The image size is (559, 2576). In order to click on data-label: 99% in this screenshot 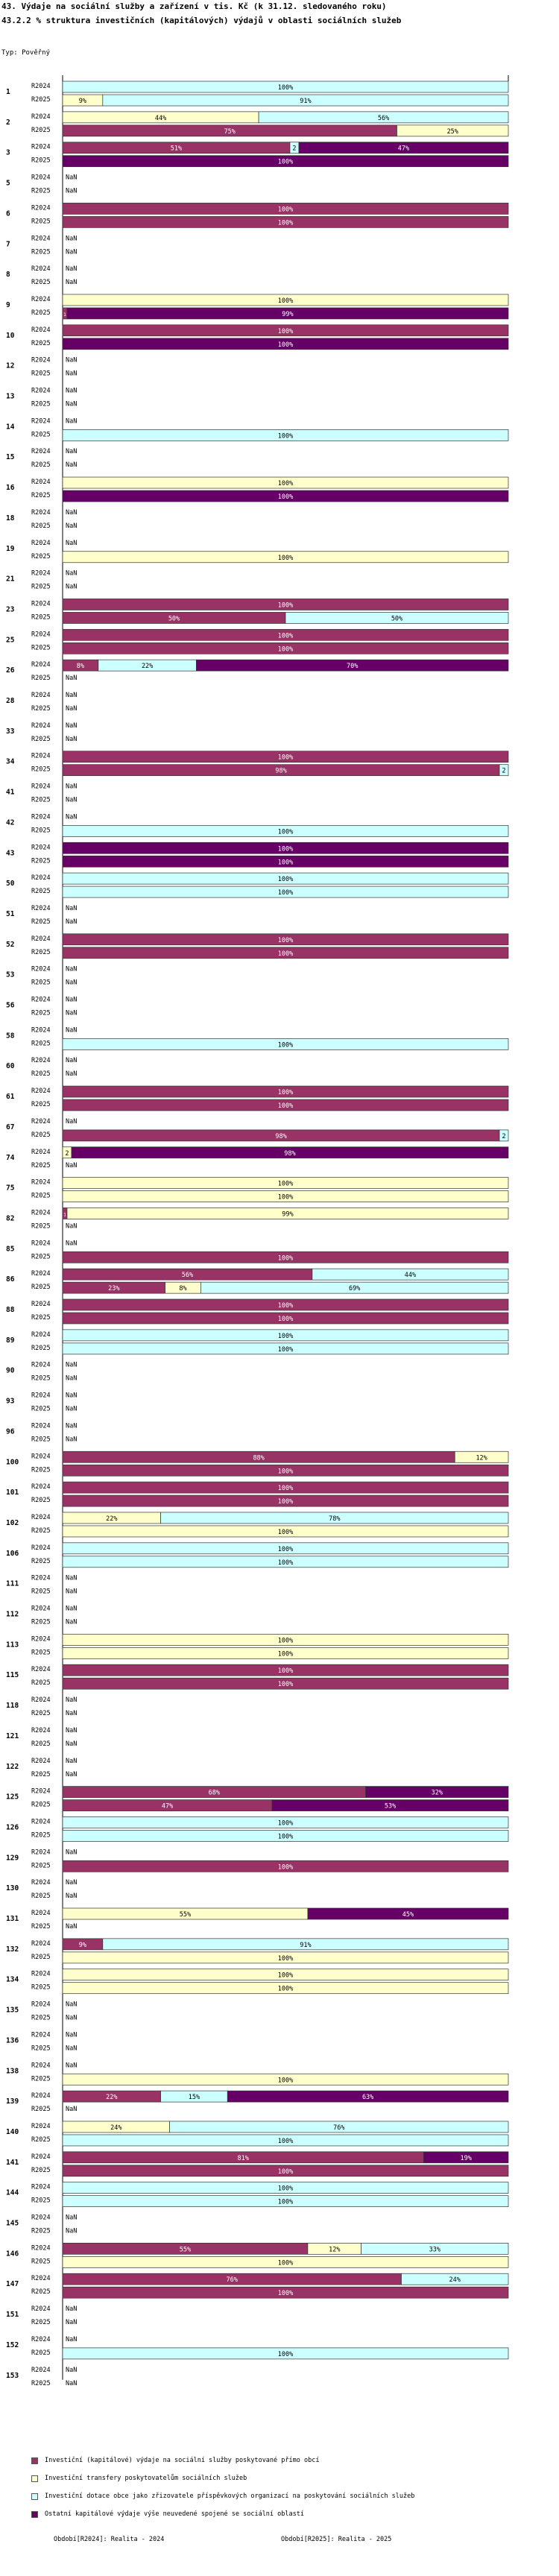, I will do `click(287, 1214)`.